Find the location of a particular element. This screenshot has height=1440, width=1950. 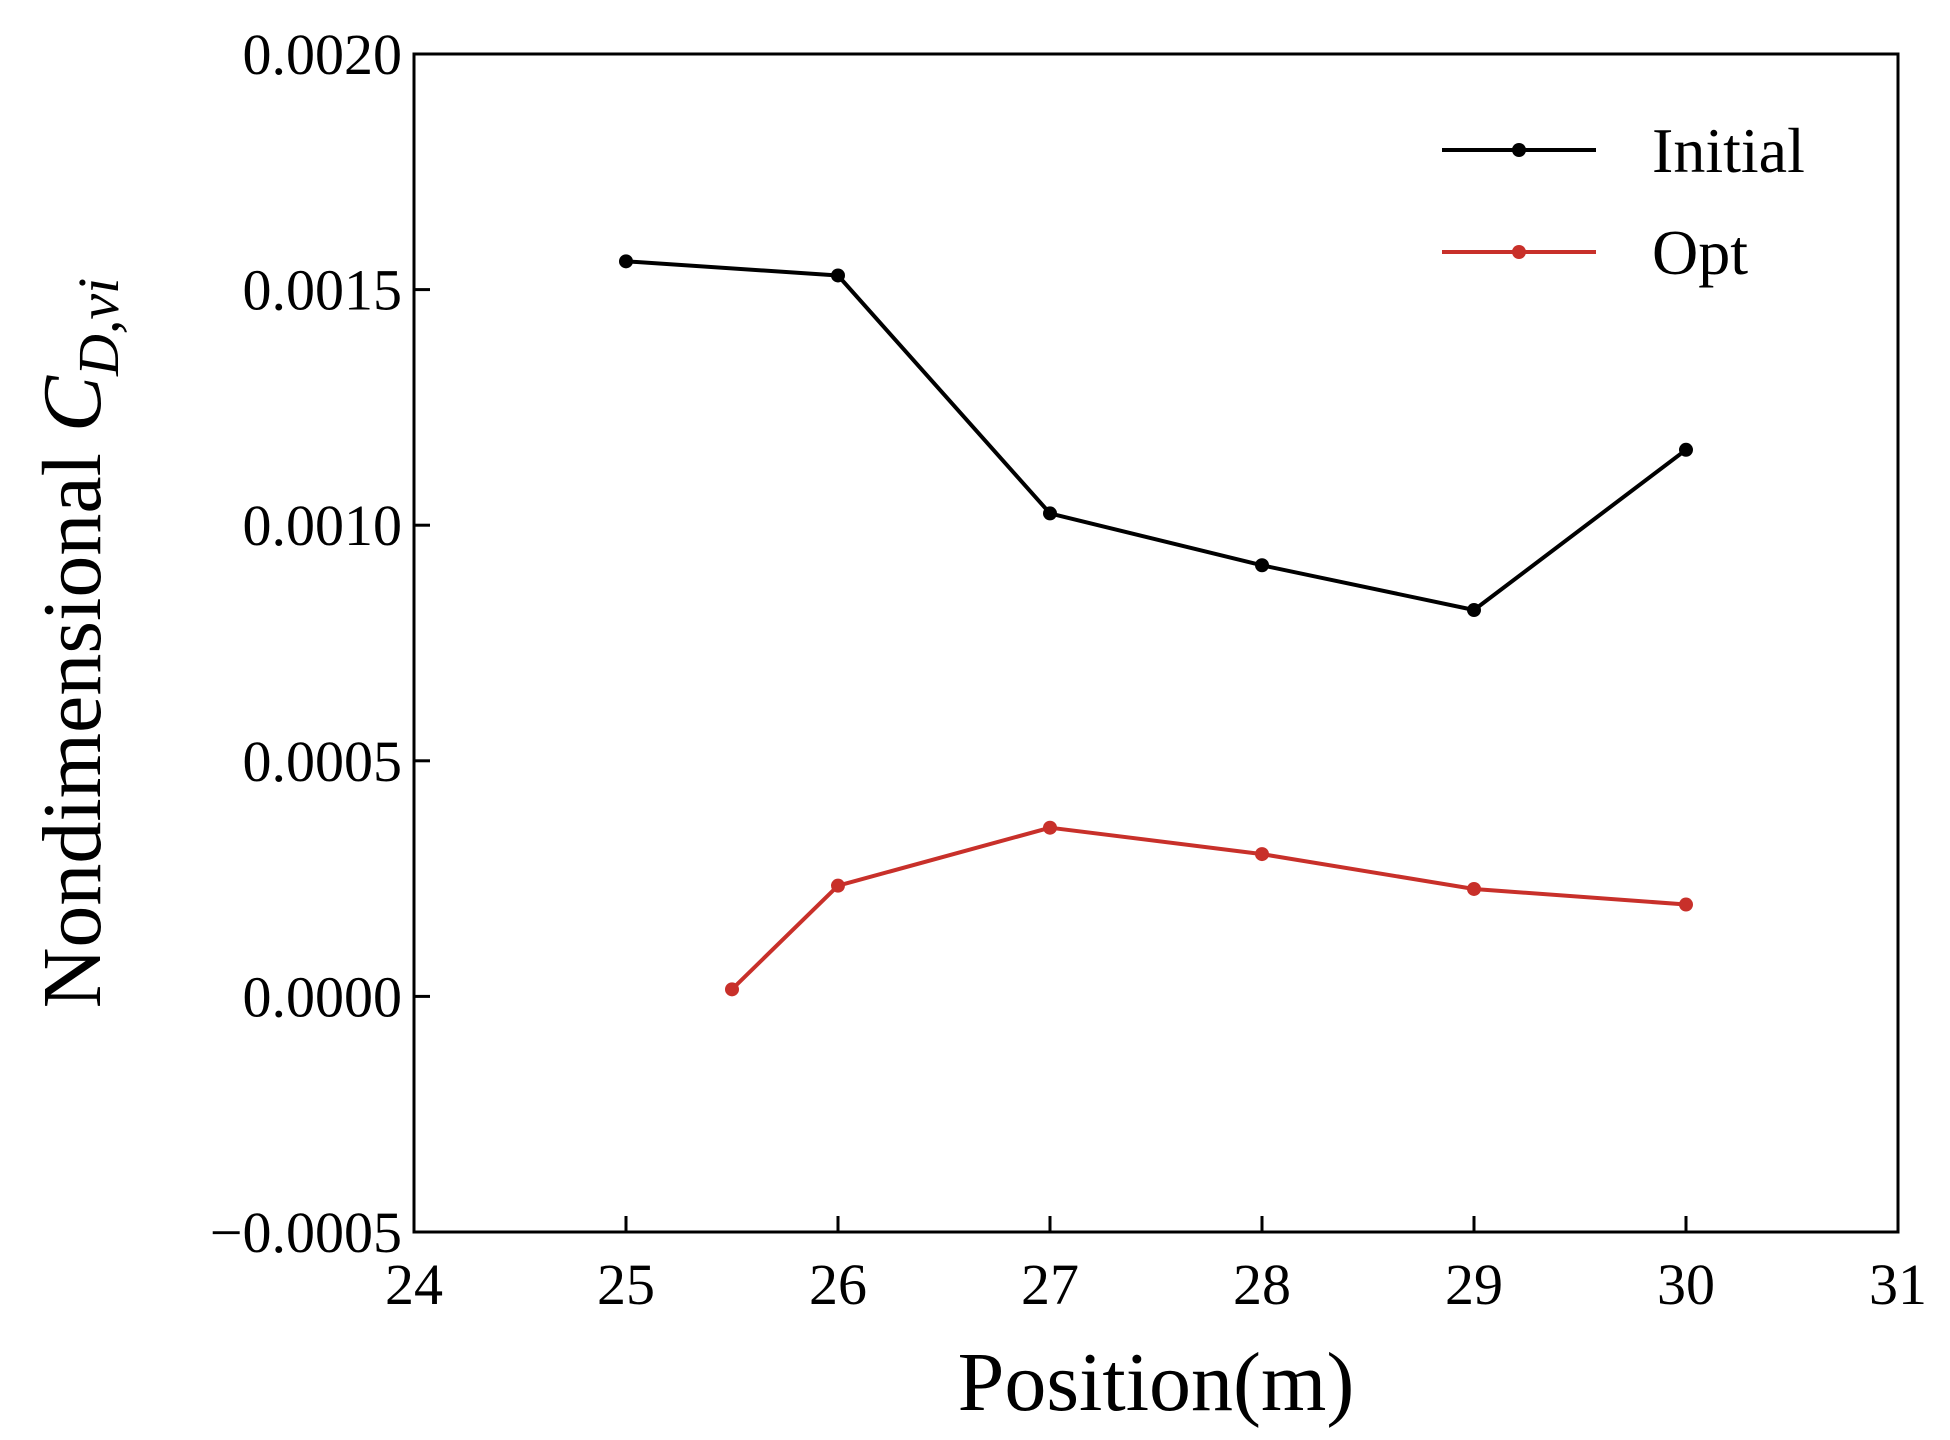

y-axis-ticks: −0.0005 0.0000 0.0005 0.0010 0.0015 0.0020 is located at coordinates (320, 643).